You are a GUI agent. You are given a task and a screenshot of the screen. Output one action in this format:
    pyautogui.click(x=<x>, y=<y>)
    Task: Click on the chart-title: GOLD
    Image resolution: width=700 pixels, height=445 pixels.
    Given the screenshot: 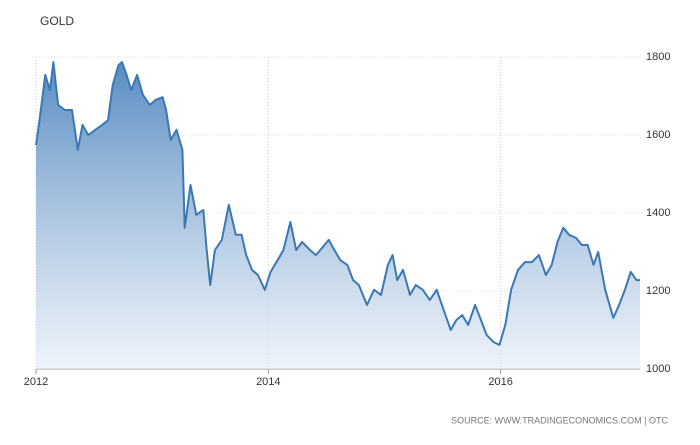 What is the action you would take?
    pyautogui.click(x=57, y=21)
    